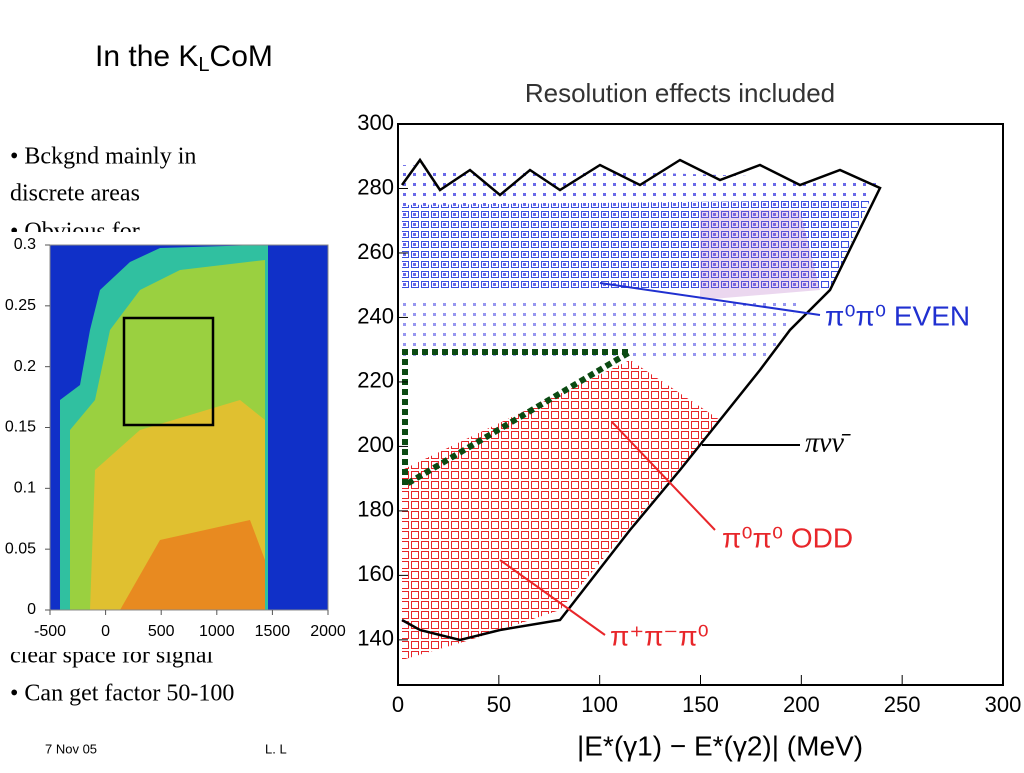 This screenshot has height=773, width=1024. What do you see at coordinates (1003, 704) in the screenshot?
I see `x-tick-label: 300` at bounding box center [1003, 704].